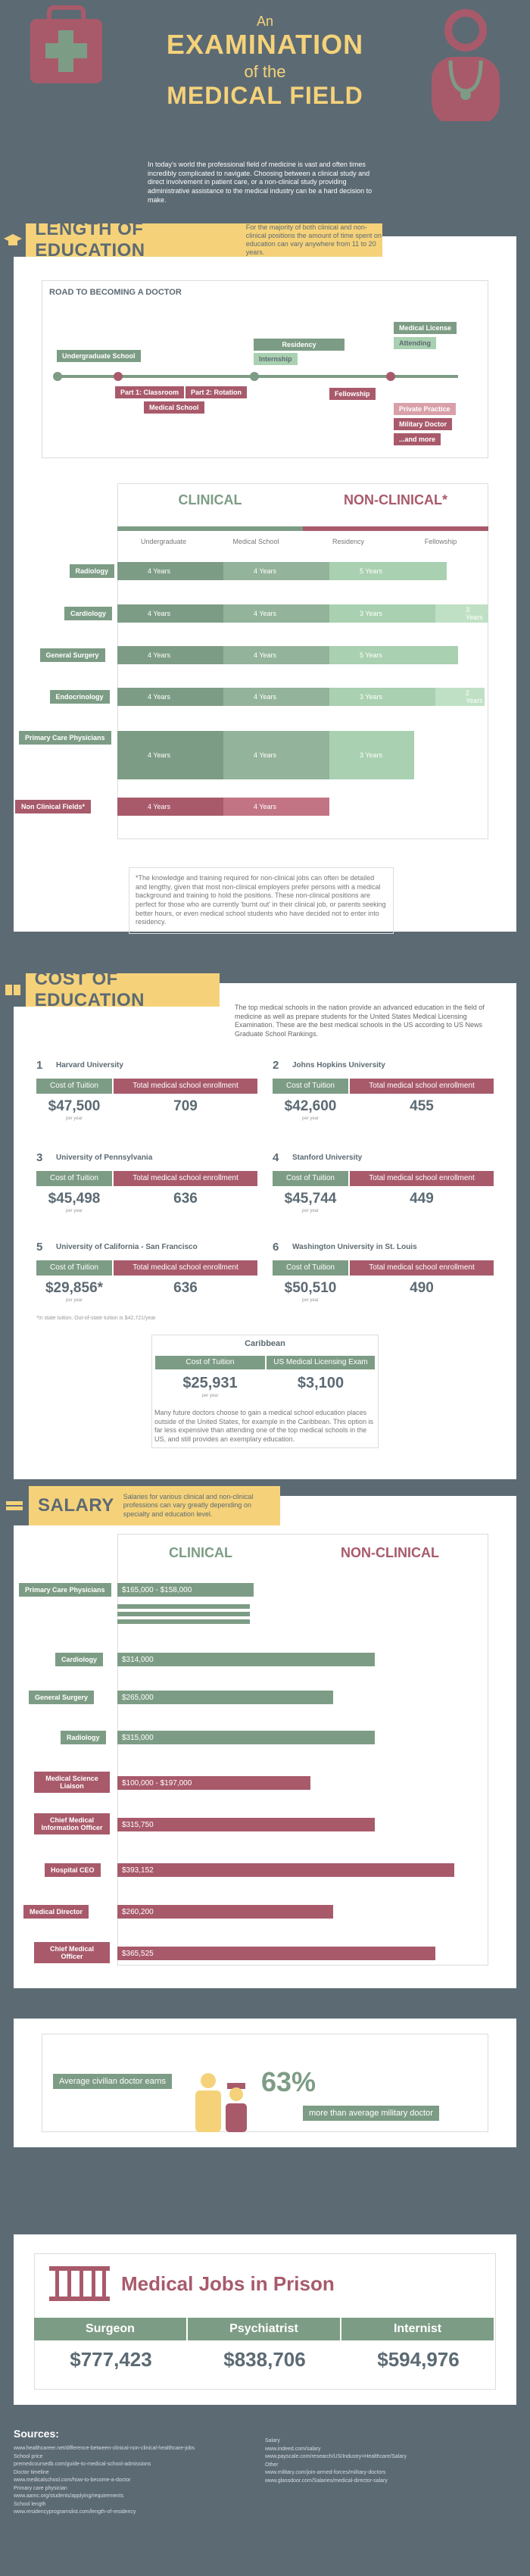 The image size is (530, 2576). What do you see at coordinates (418, 2359) in the screenshot?
I see `prison-job-salary: $594,976` at bounding box center [418, 2359].